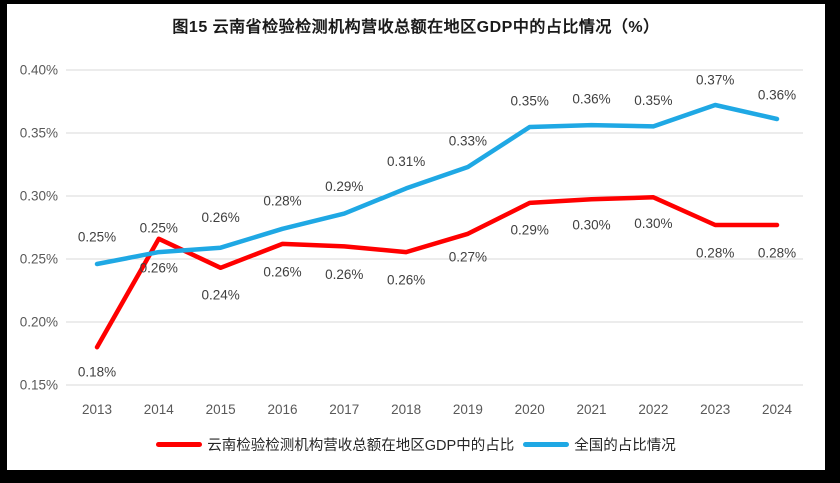 Image resolution: width=840 pixels, height=483 pixels. Describe the element at coordinates (282, 409) in the screenshot. I see `x-axis-tick-label: 2016` at that location.